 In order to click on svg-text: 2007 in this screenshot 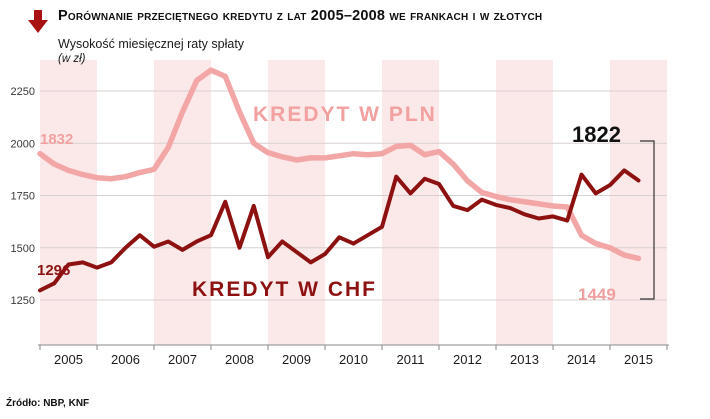, I will do `click(182, 359)`.